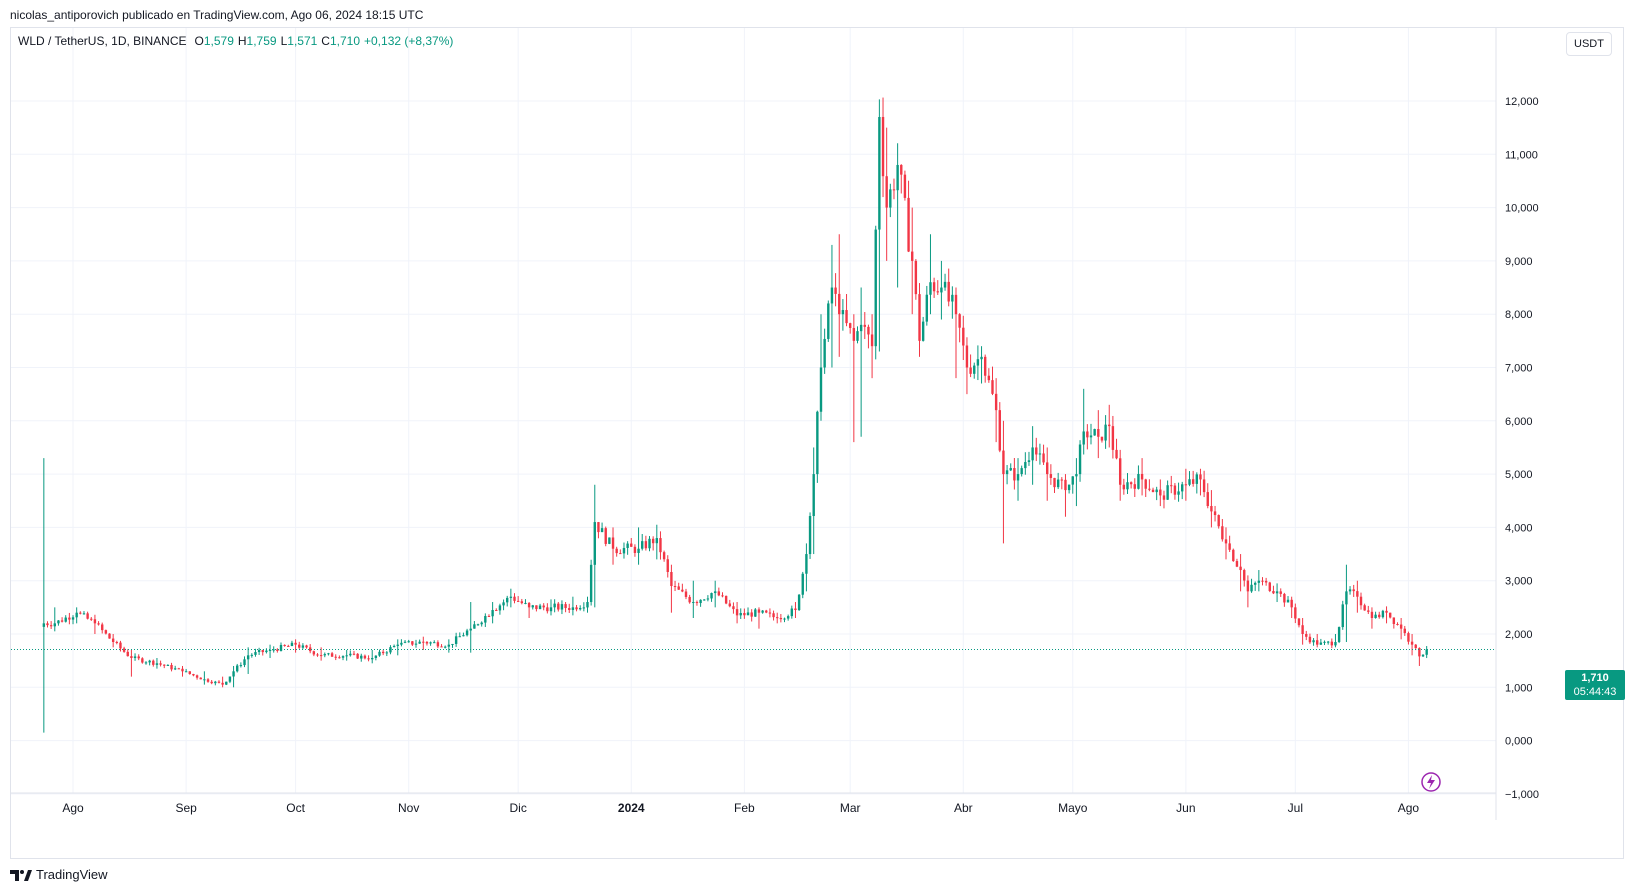 The width and height of the screenshot is (1634, 891). I want to click on footer-brand: TradingView, so click(59, 874).